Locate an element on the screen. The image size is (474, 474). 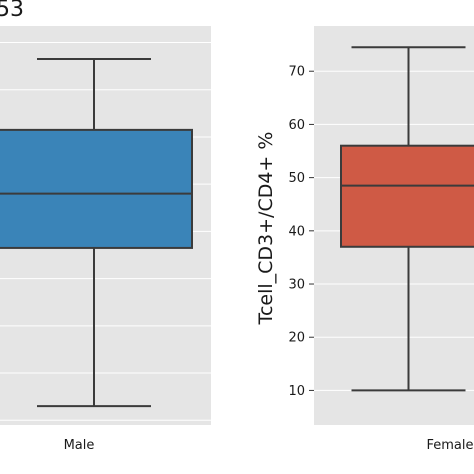
y-axis-label: Tcell_CD3+/CD4+ % is located at coordinates (266, 229).